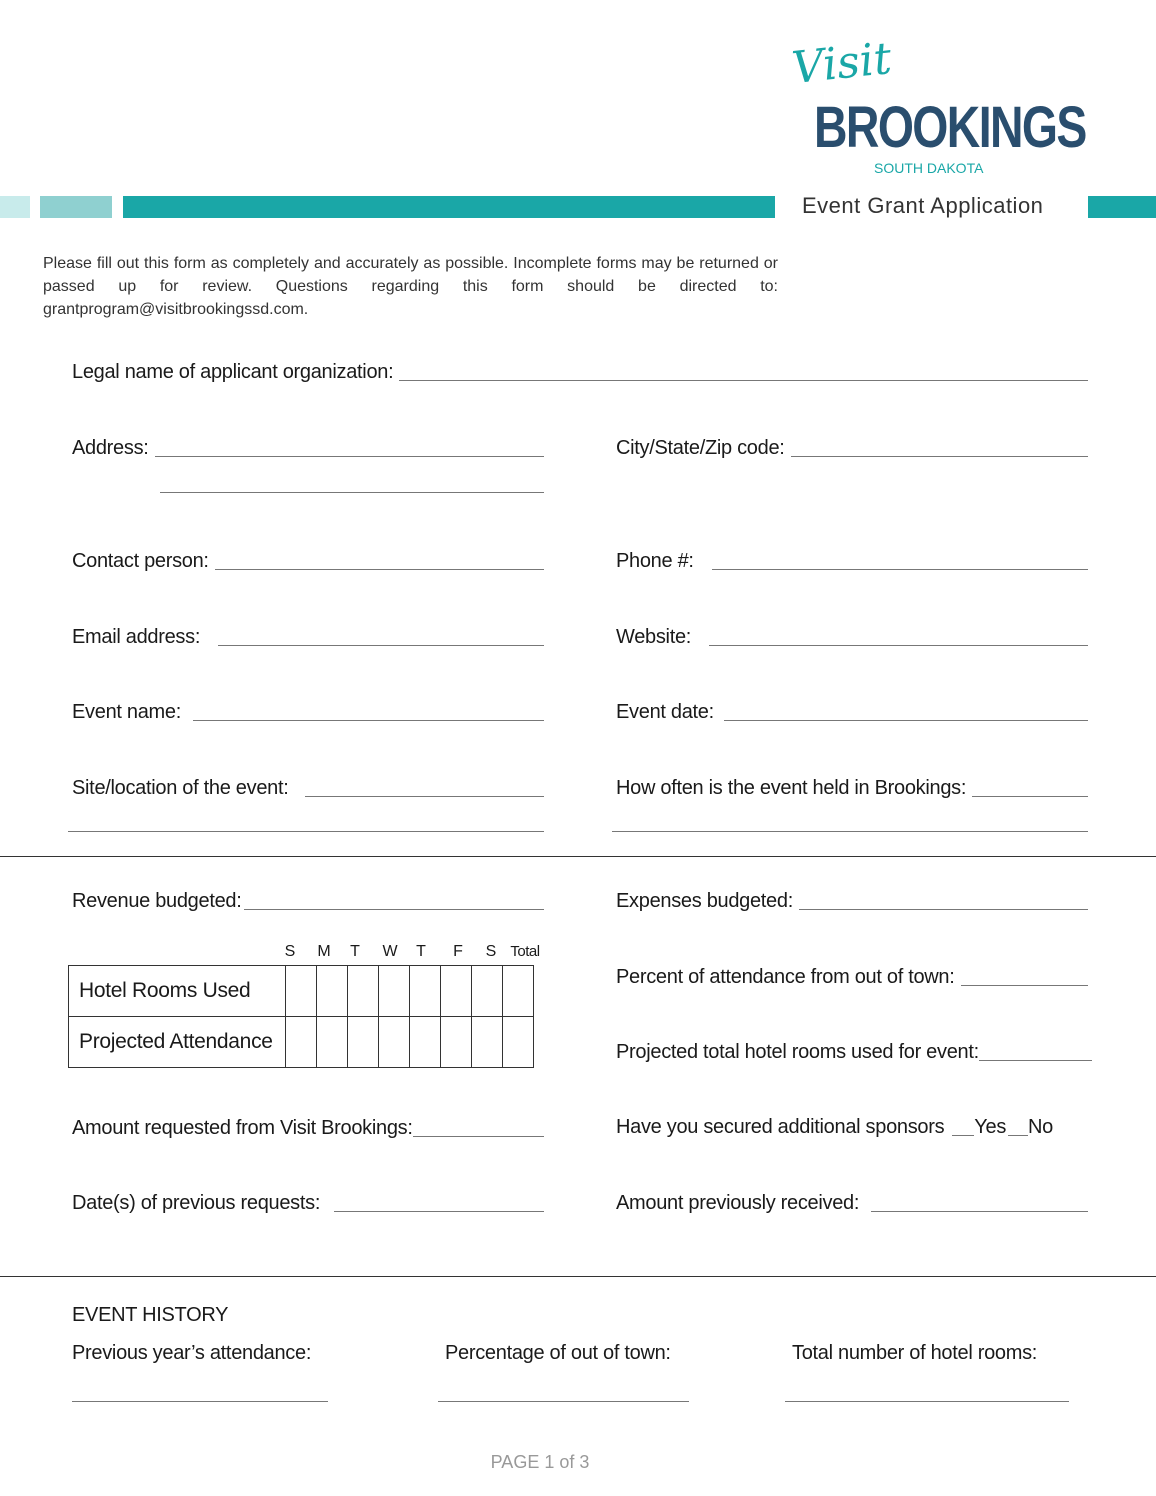 This screenshot has width=1156, height=1496. Describe the element at coordinates (308, 448) in the screenshot. I see `address-field: Address:` at that location.